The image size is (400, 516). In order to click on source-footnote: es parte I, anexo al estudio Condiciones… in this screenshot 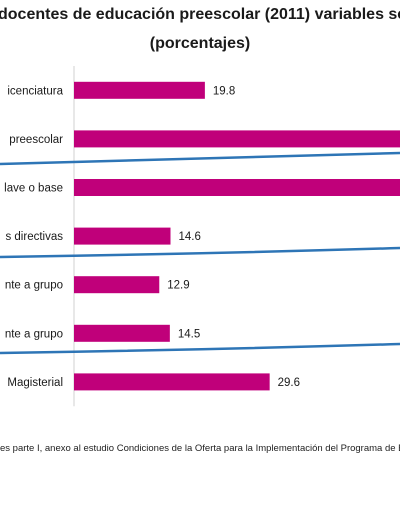, I will do `click(200, 448)`.